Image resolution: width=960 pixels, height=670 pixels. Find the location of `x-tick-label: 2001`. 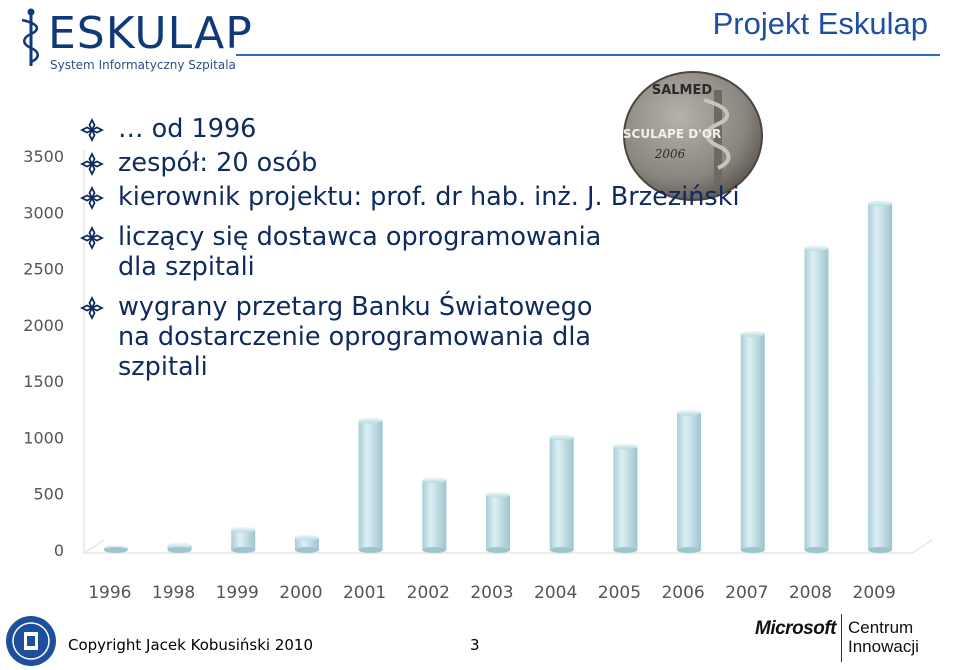

x-tick-label: 2001 is located at coordinates (364, 593).